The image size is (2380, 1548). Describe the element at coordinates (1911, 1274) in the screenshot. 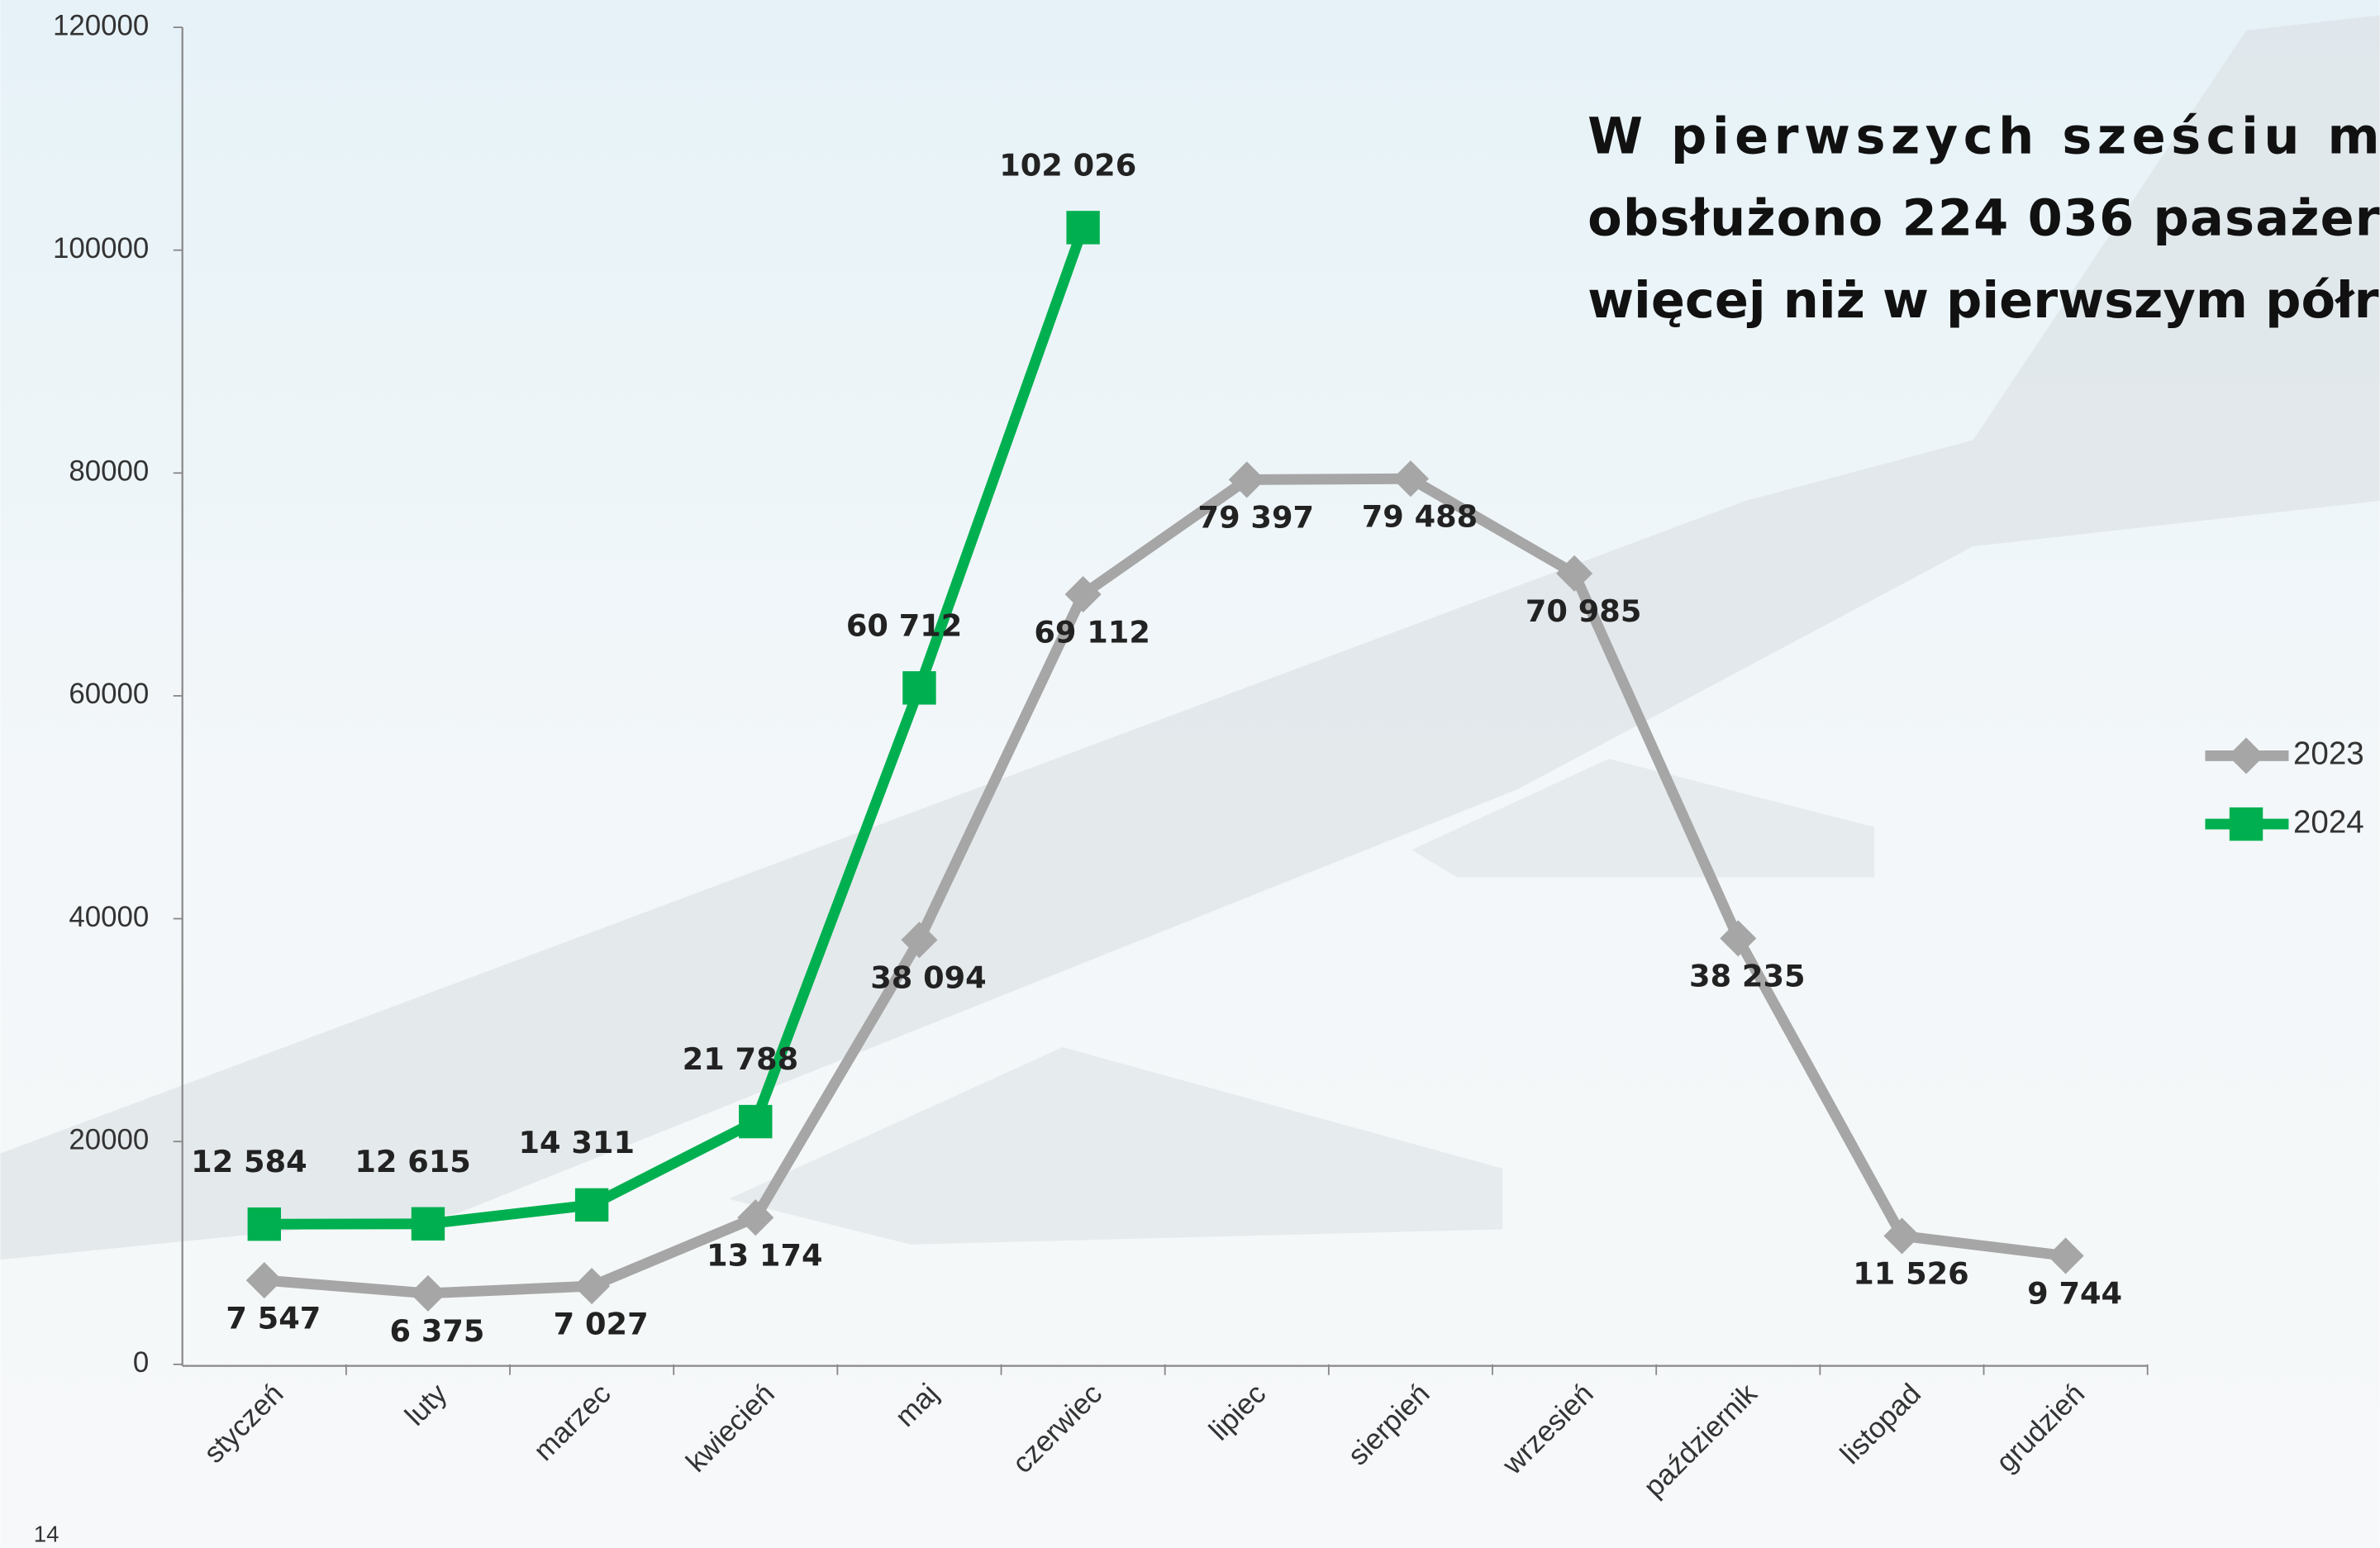

I see `value-label: 11 526` at that location.